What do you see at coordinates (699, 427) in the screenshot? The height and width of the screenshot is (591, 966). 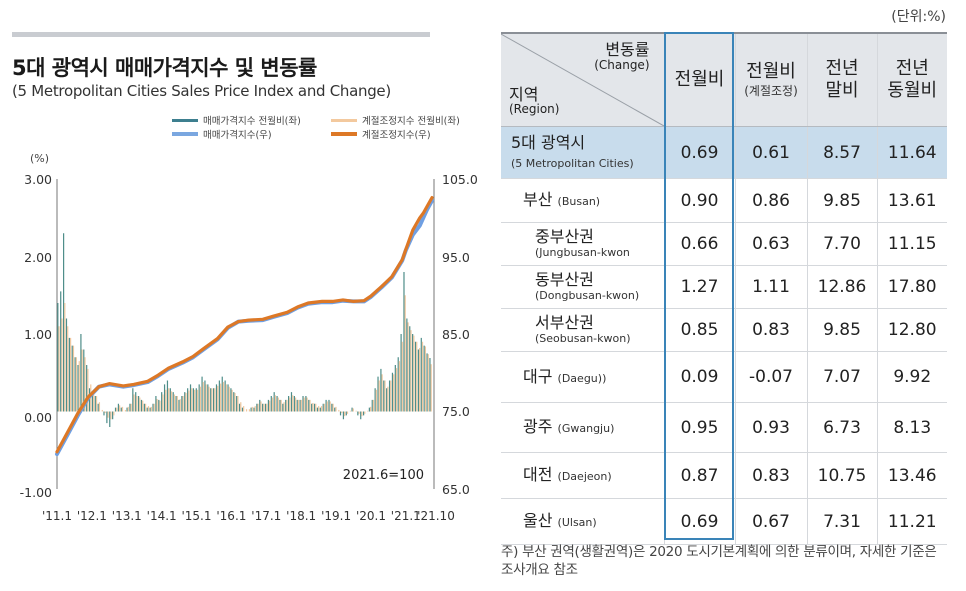 I see `value-cell: 0.95` at bounding box center [699, 427].